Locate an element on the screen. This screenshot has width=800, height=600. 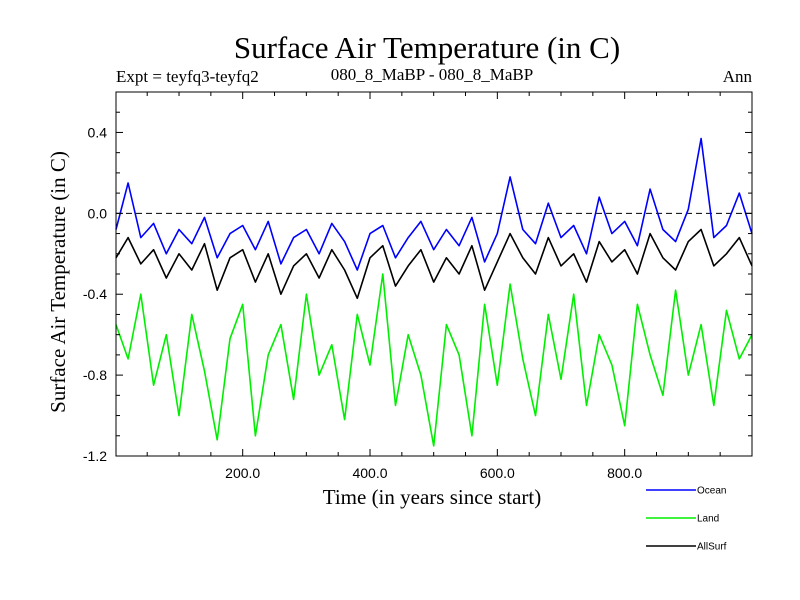
chart-subtitle-right: Ann is located at coordinates (738, 76).